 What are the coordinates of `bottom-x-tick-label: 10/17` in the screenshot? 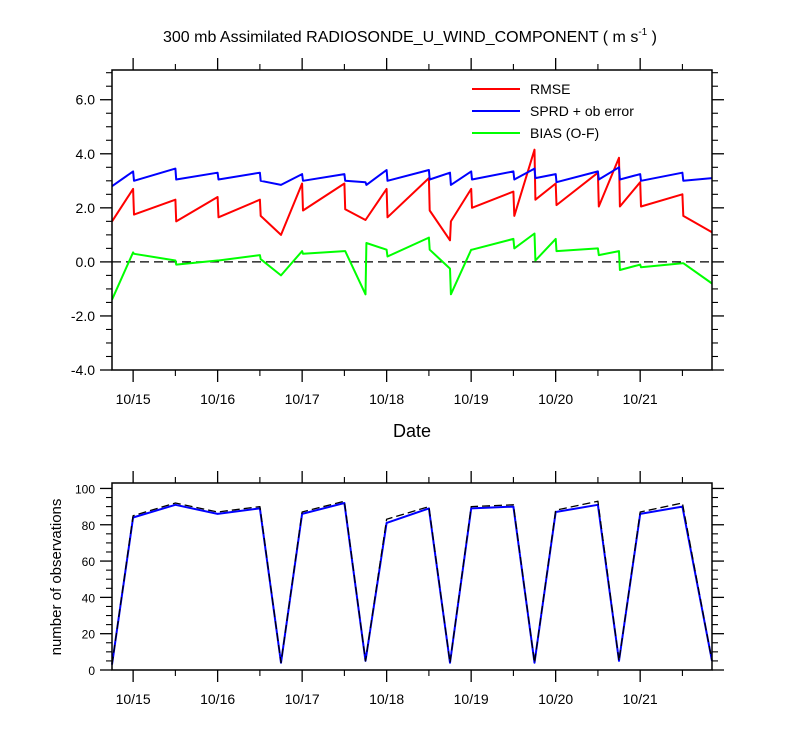 It's located at (302, 699).